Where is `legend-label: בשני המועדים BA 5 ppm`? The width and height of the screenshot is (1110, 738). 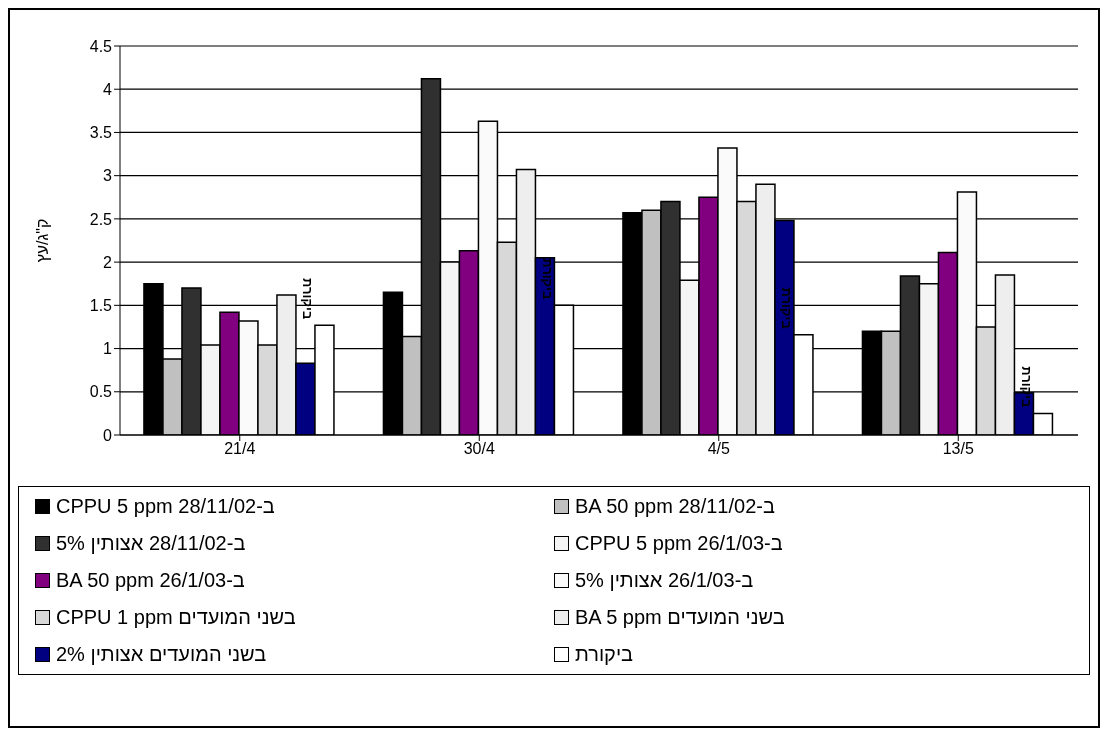 legend-label: בשני המועדים BA 5 ppm is located at coordinates (680, 617).